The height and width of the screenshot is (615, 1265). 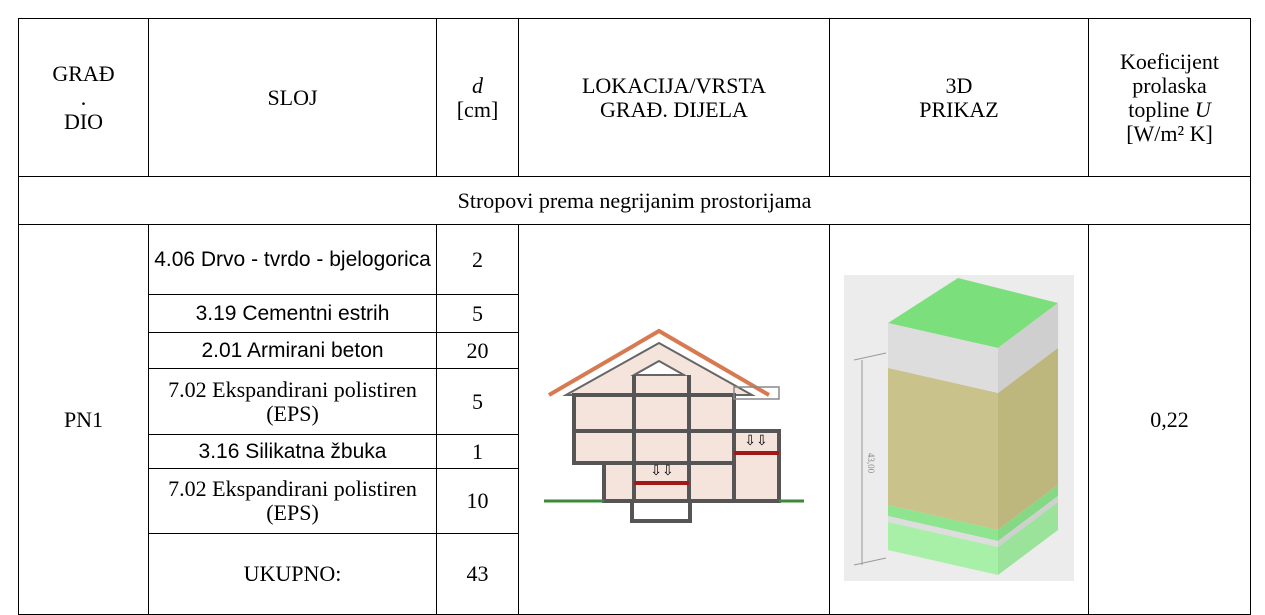 I want to click on header-unit: [cm], so click(x=477, y=109).